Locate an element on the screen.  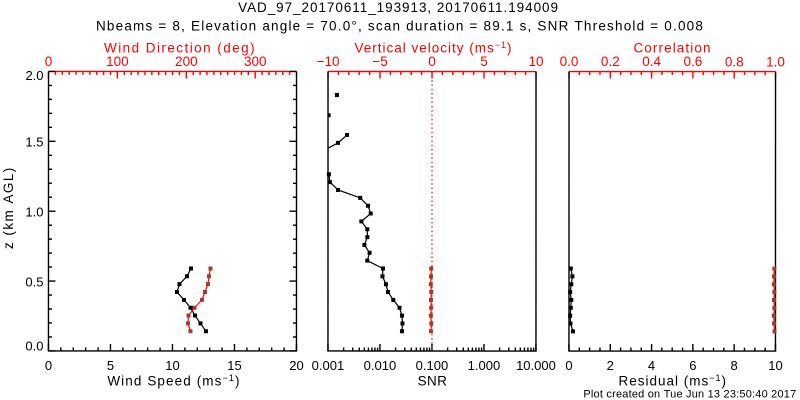
svg-text: Residual (ms−1) is located at coordinates (672, 381).